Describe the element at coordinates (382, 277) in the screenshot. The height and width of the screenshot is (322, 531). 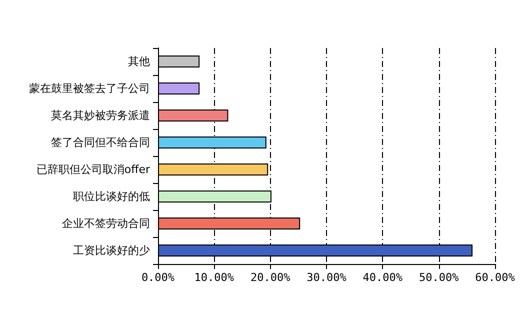
I see `x-tick-label: 40.00%` at that location.